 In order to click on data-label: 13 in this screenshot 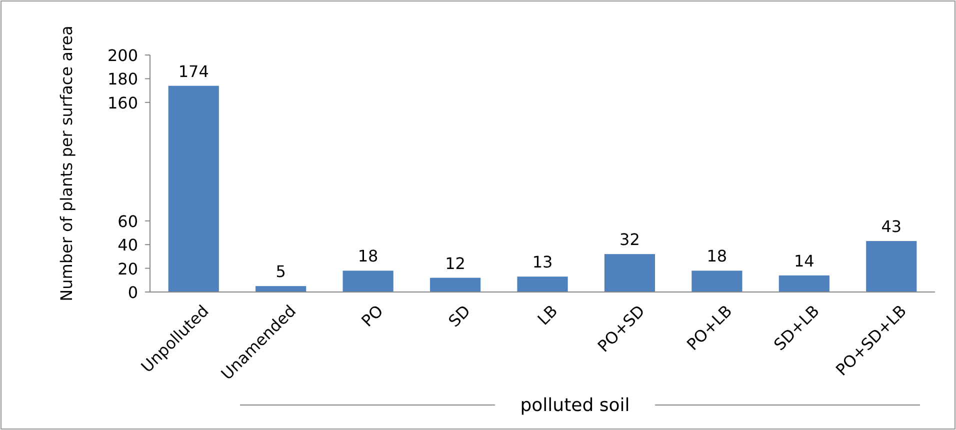, I will do `click(542, 262)`.